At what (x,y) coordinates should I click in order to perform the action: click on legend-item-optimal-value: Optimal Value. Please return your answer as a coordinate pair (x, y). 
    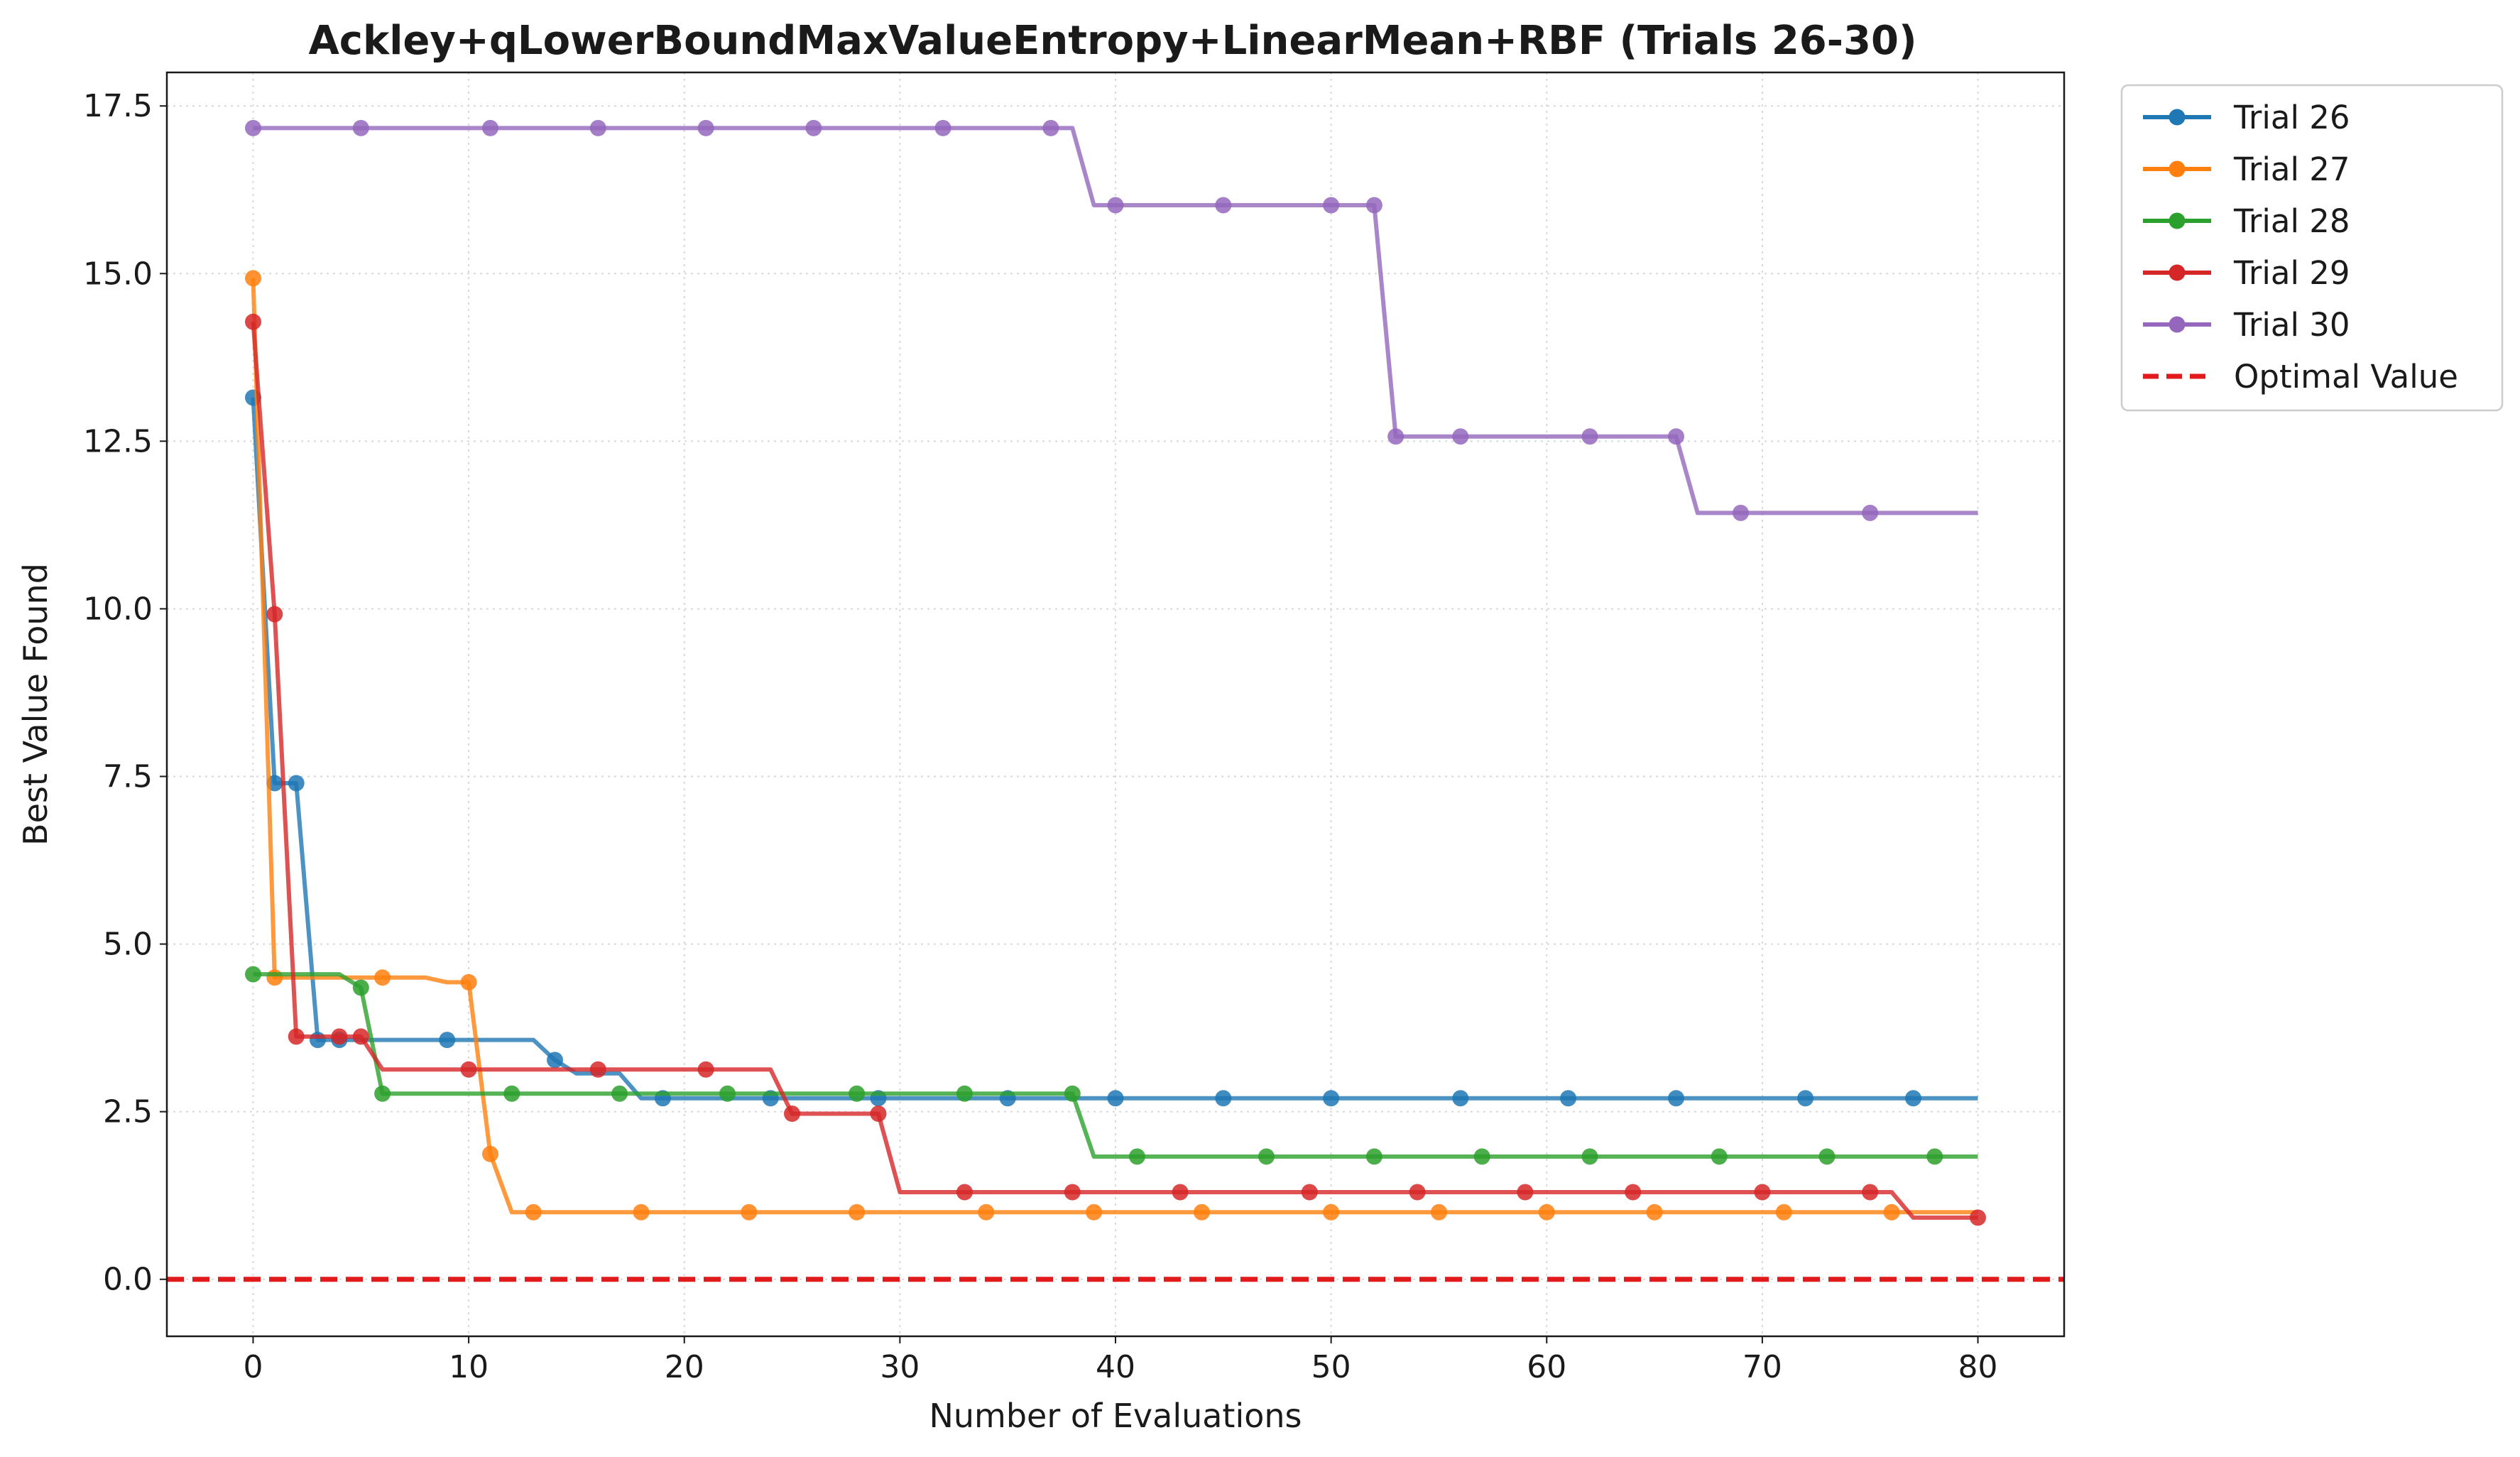
    Looking at the image, I should click on (2300, 376).